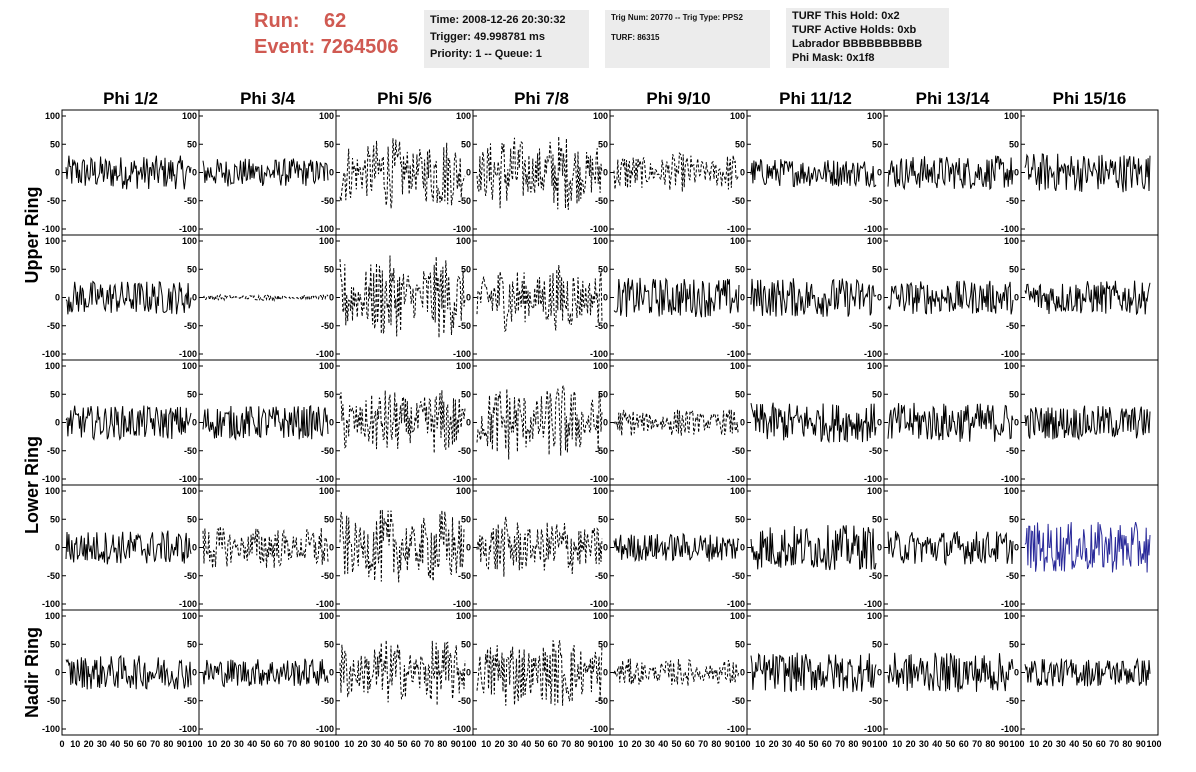  Describe the element at coordinates (854, 30) in the screenshot. I see `turf-active-text: TURF Active Holds: 0xb` at that location.